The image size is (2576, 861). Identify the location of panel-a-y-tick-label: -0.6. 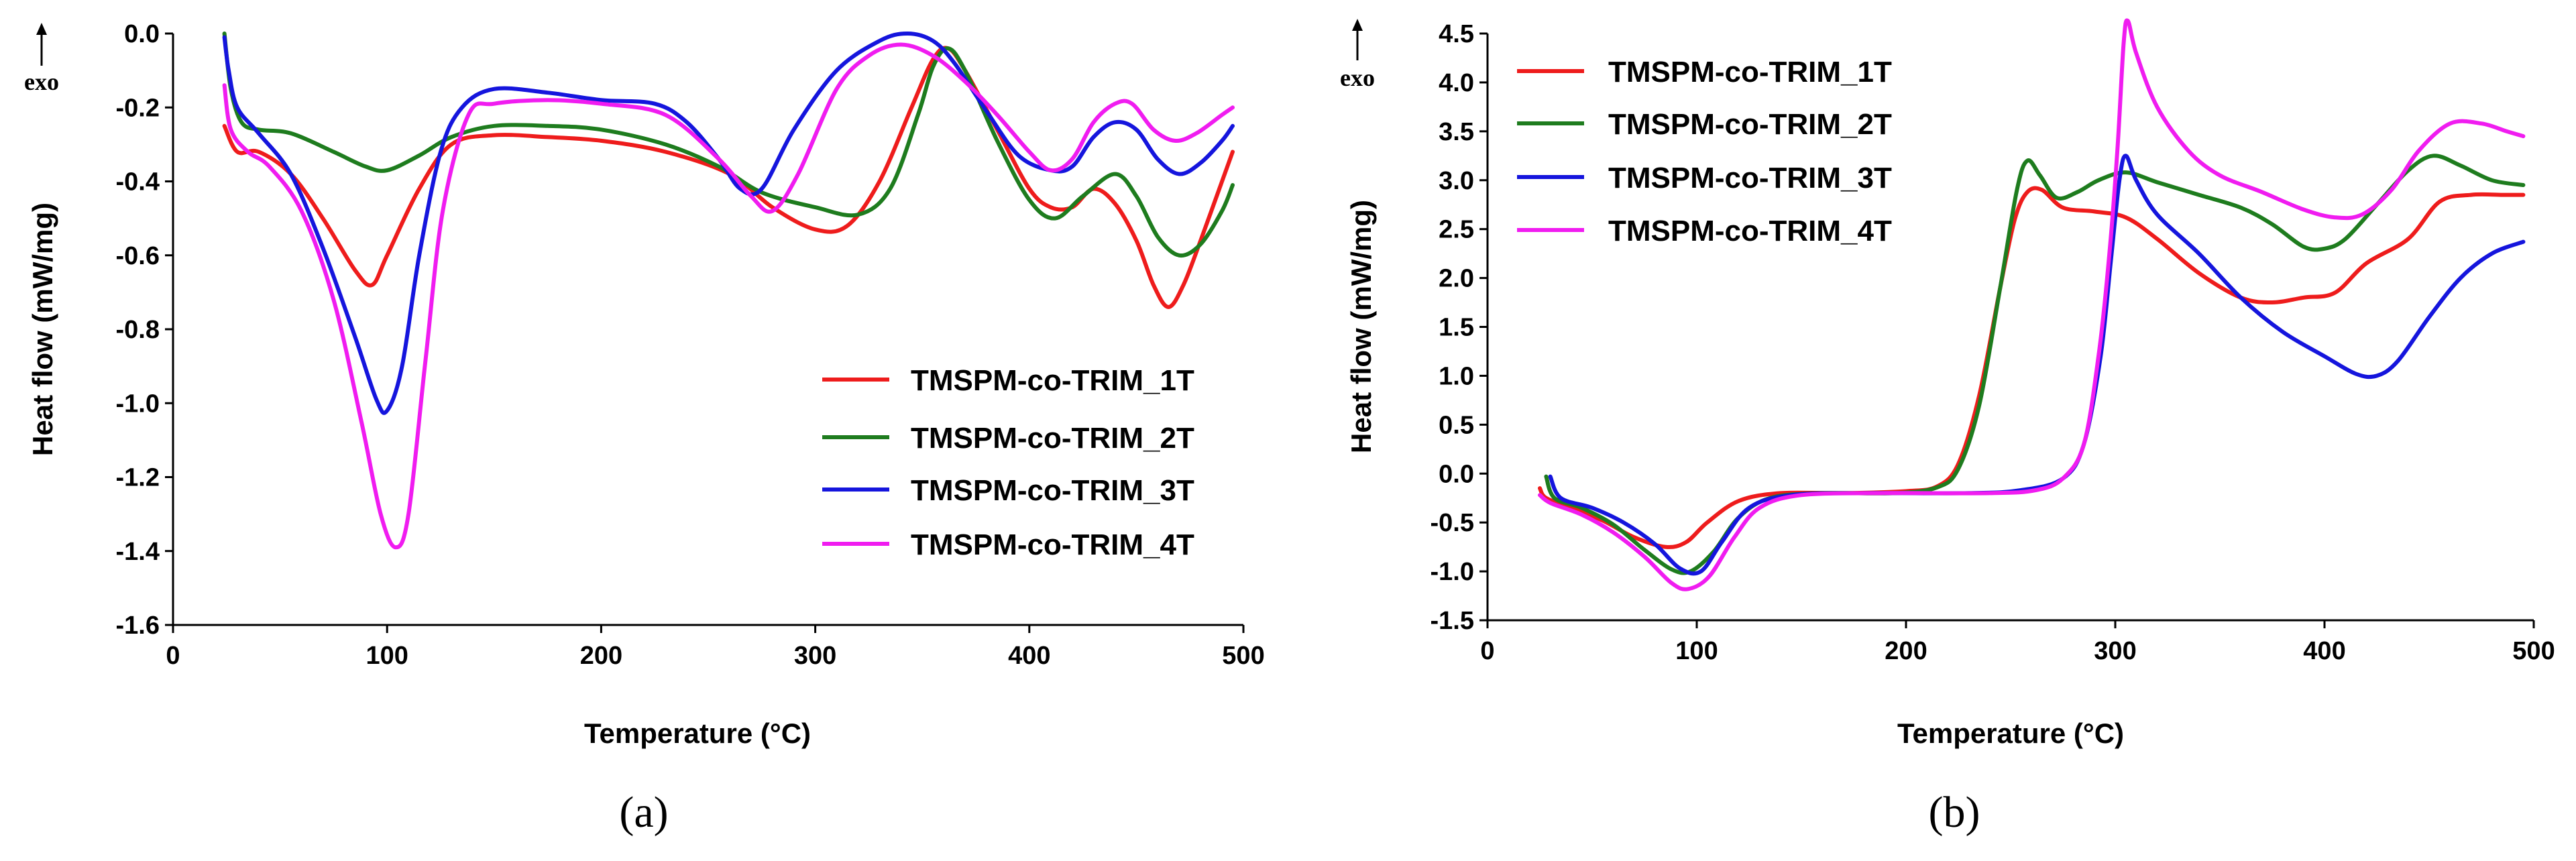
(138, 256).